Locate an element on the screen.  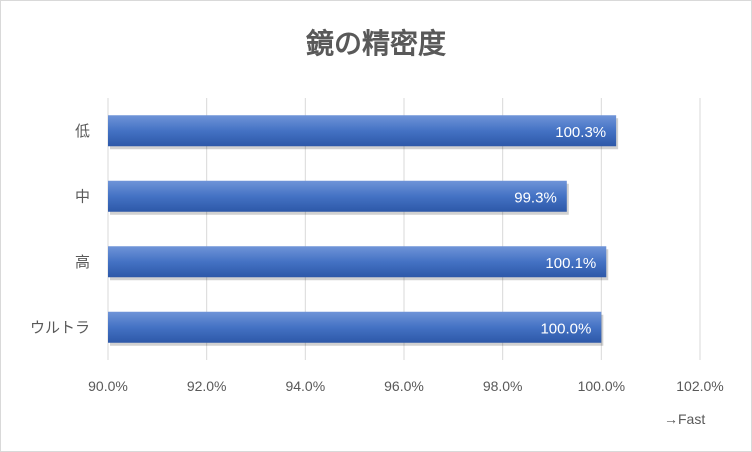
x-axis-label: →Fast is located at coordinates (685, 419).